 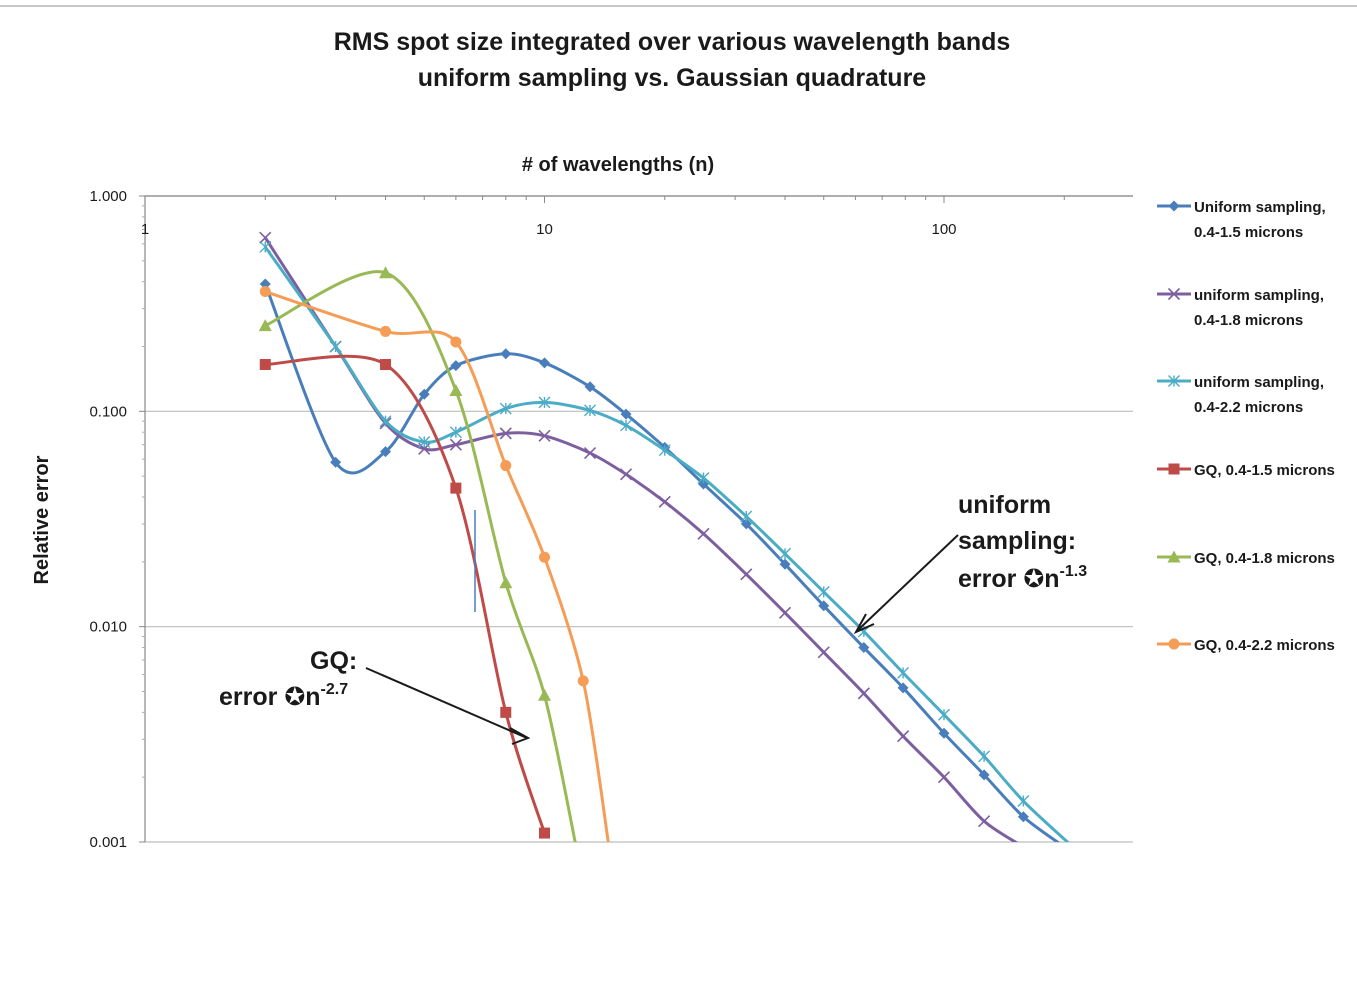 I want to click on gq-arrow-head, so click(x=520, y=736).